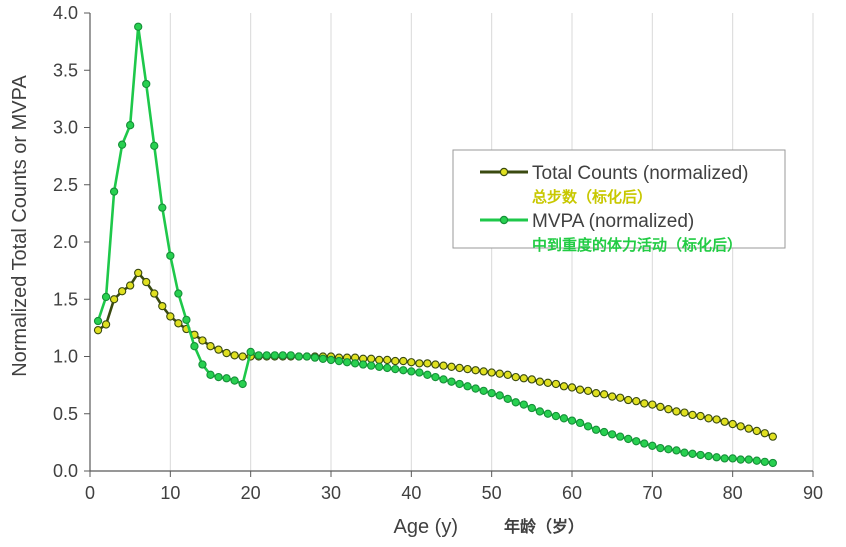  I want to click on x-tick-label-20: 20, so click(251, 493).